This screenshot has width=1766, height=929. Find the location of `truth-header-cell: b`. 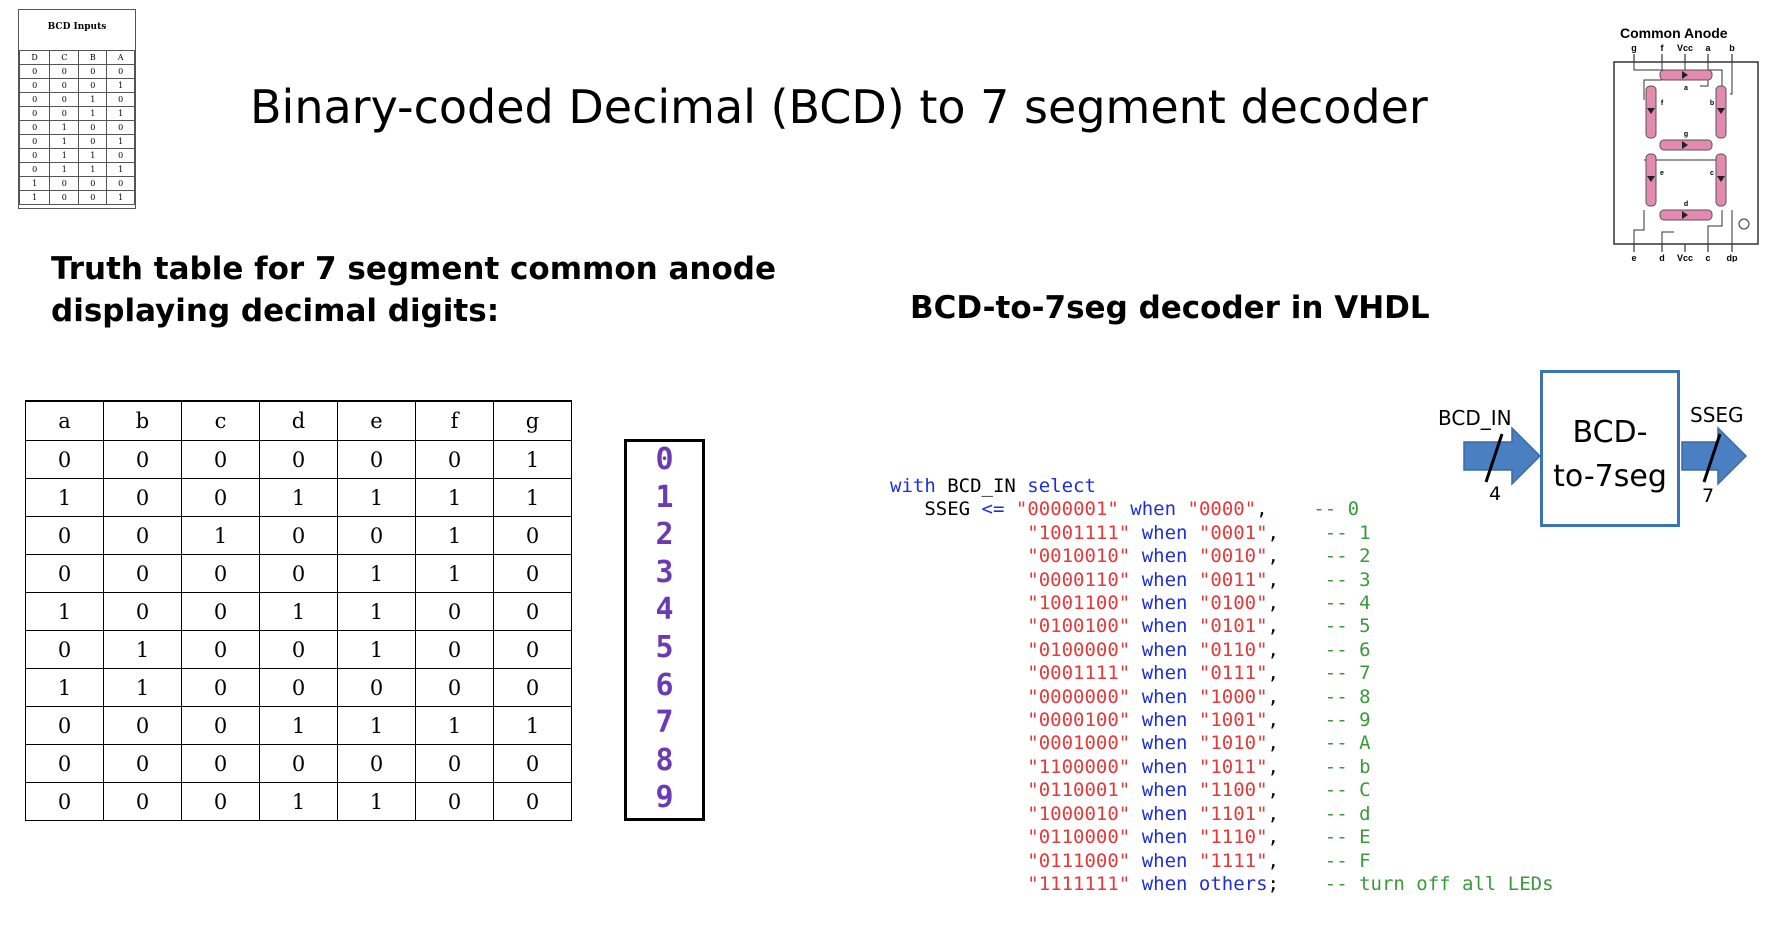

truth-header-cell: b is located at coordinates (142, 420).